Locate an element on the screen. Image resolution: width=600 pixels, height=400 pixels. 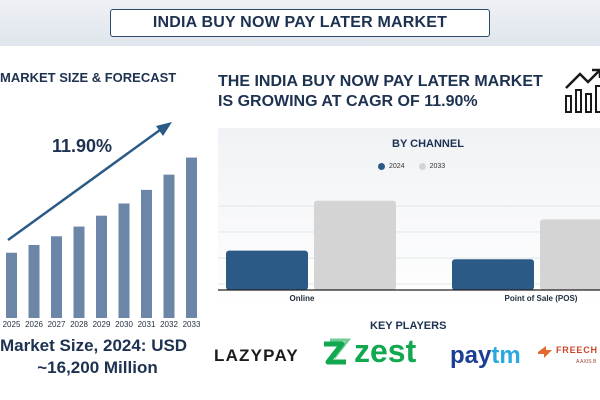
forecast-bar-2032 is located at coordinates (169, 246).